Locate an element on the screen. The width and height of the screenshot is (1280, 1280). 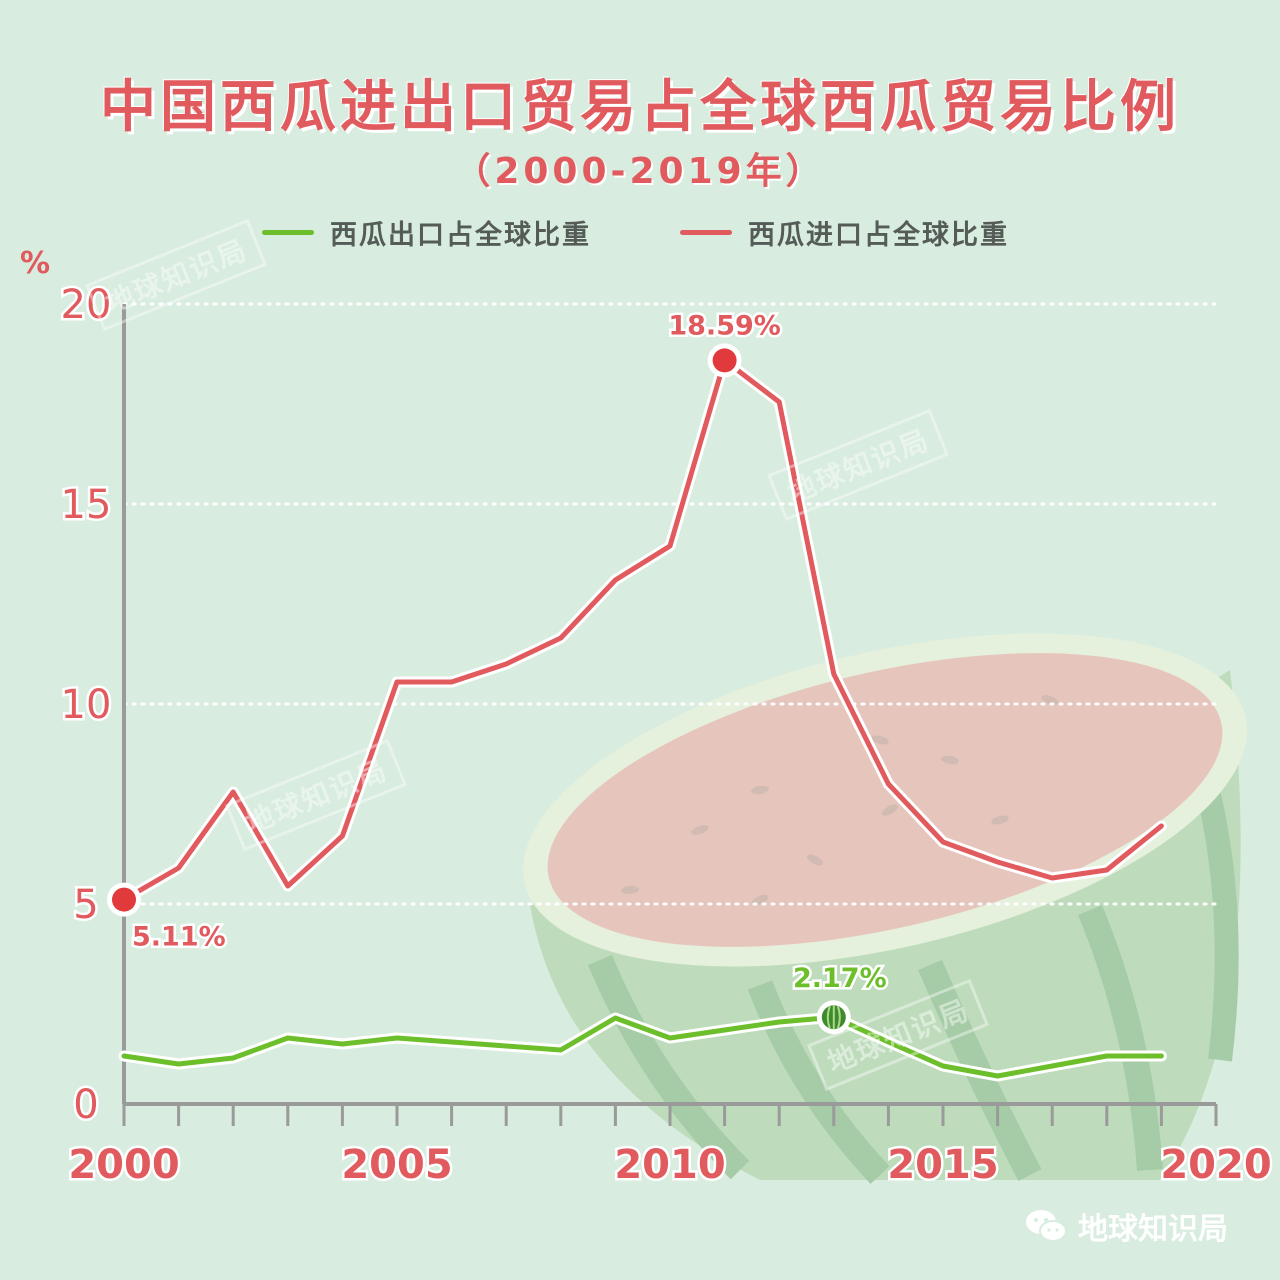
y-tick-label: 0 is located at coordinates (85, 1105).